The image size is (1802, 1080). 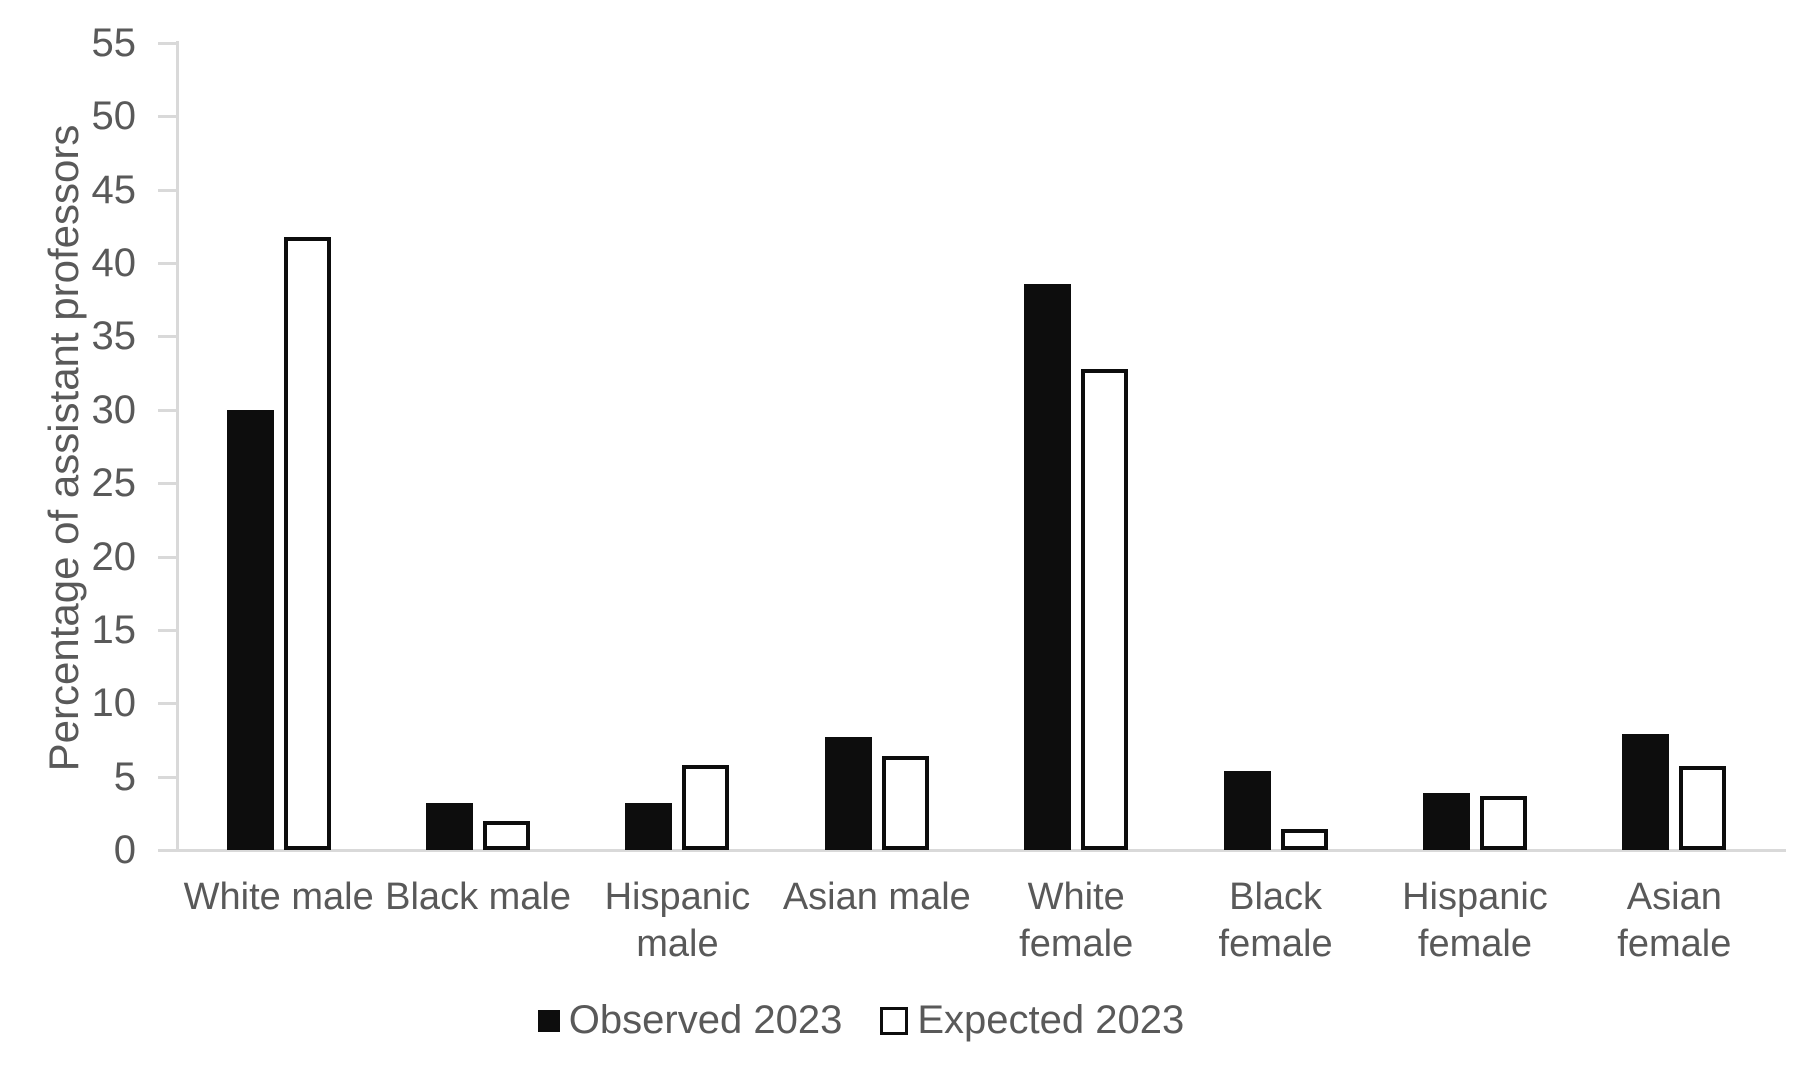 I want to click on legend-label-observed-2023: Observed 2023, so click(x=705, y=1020).